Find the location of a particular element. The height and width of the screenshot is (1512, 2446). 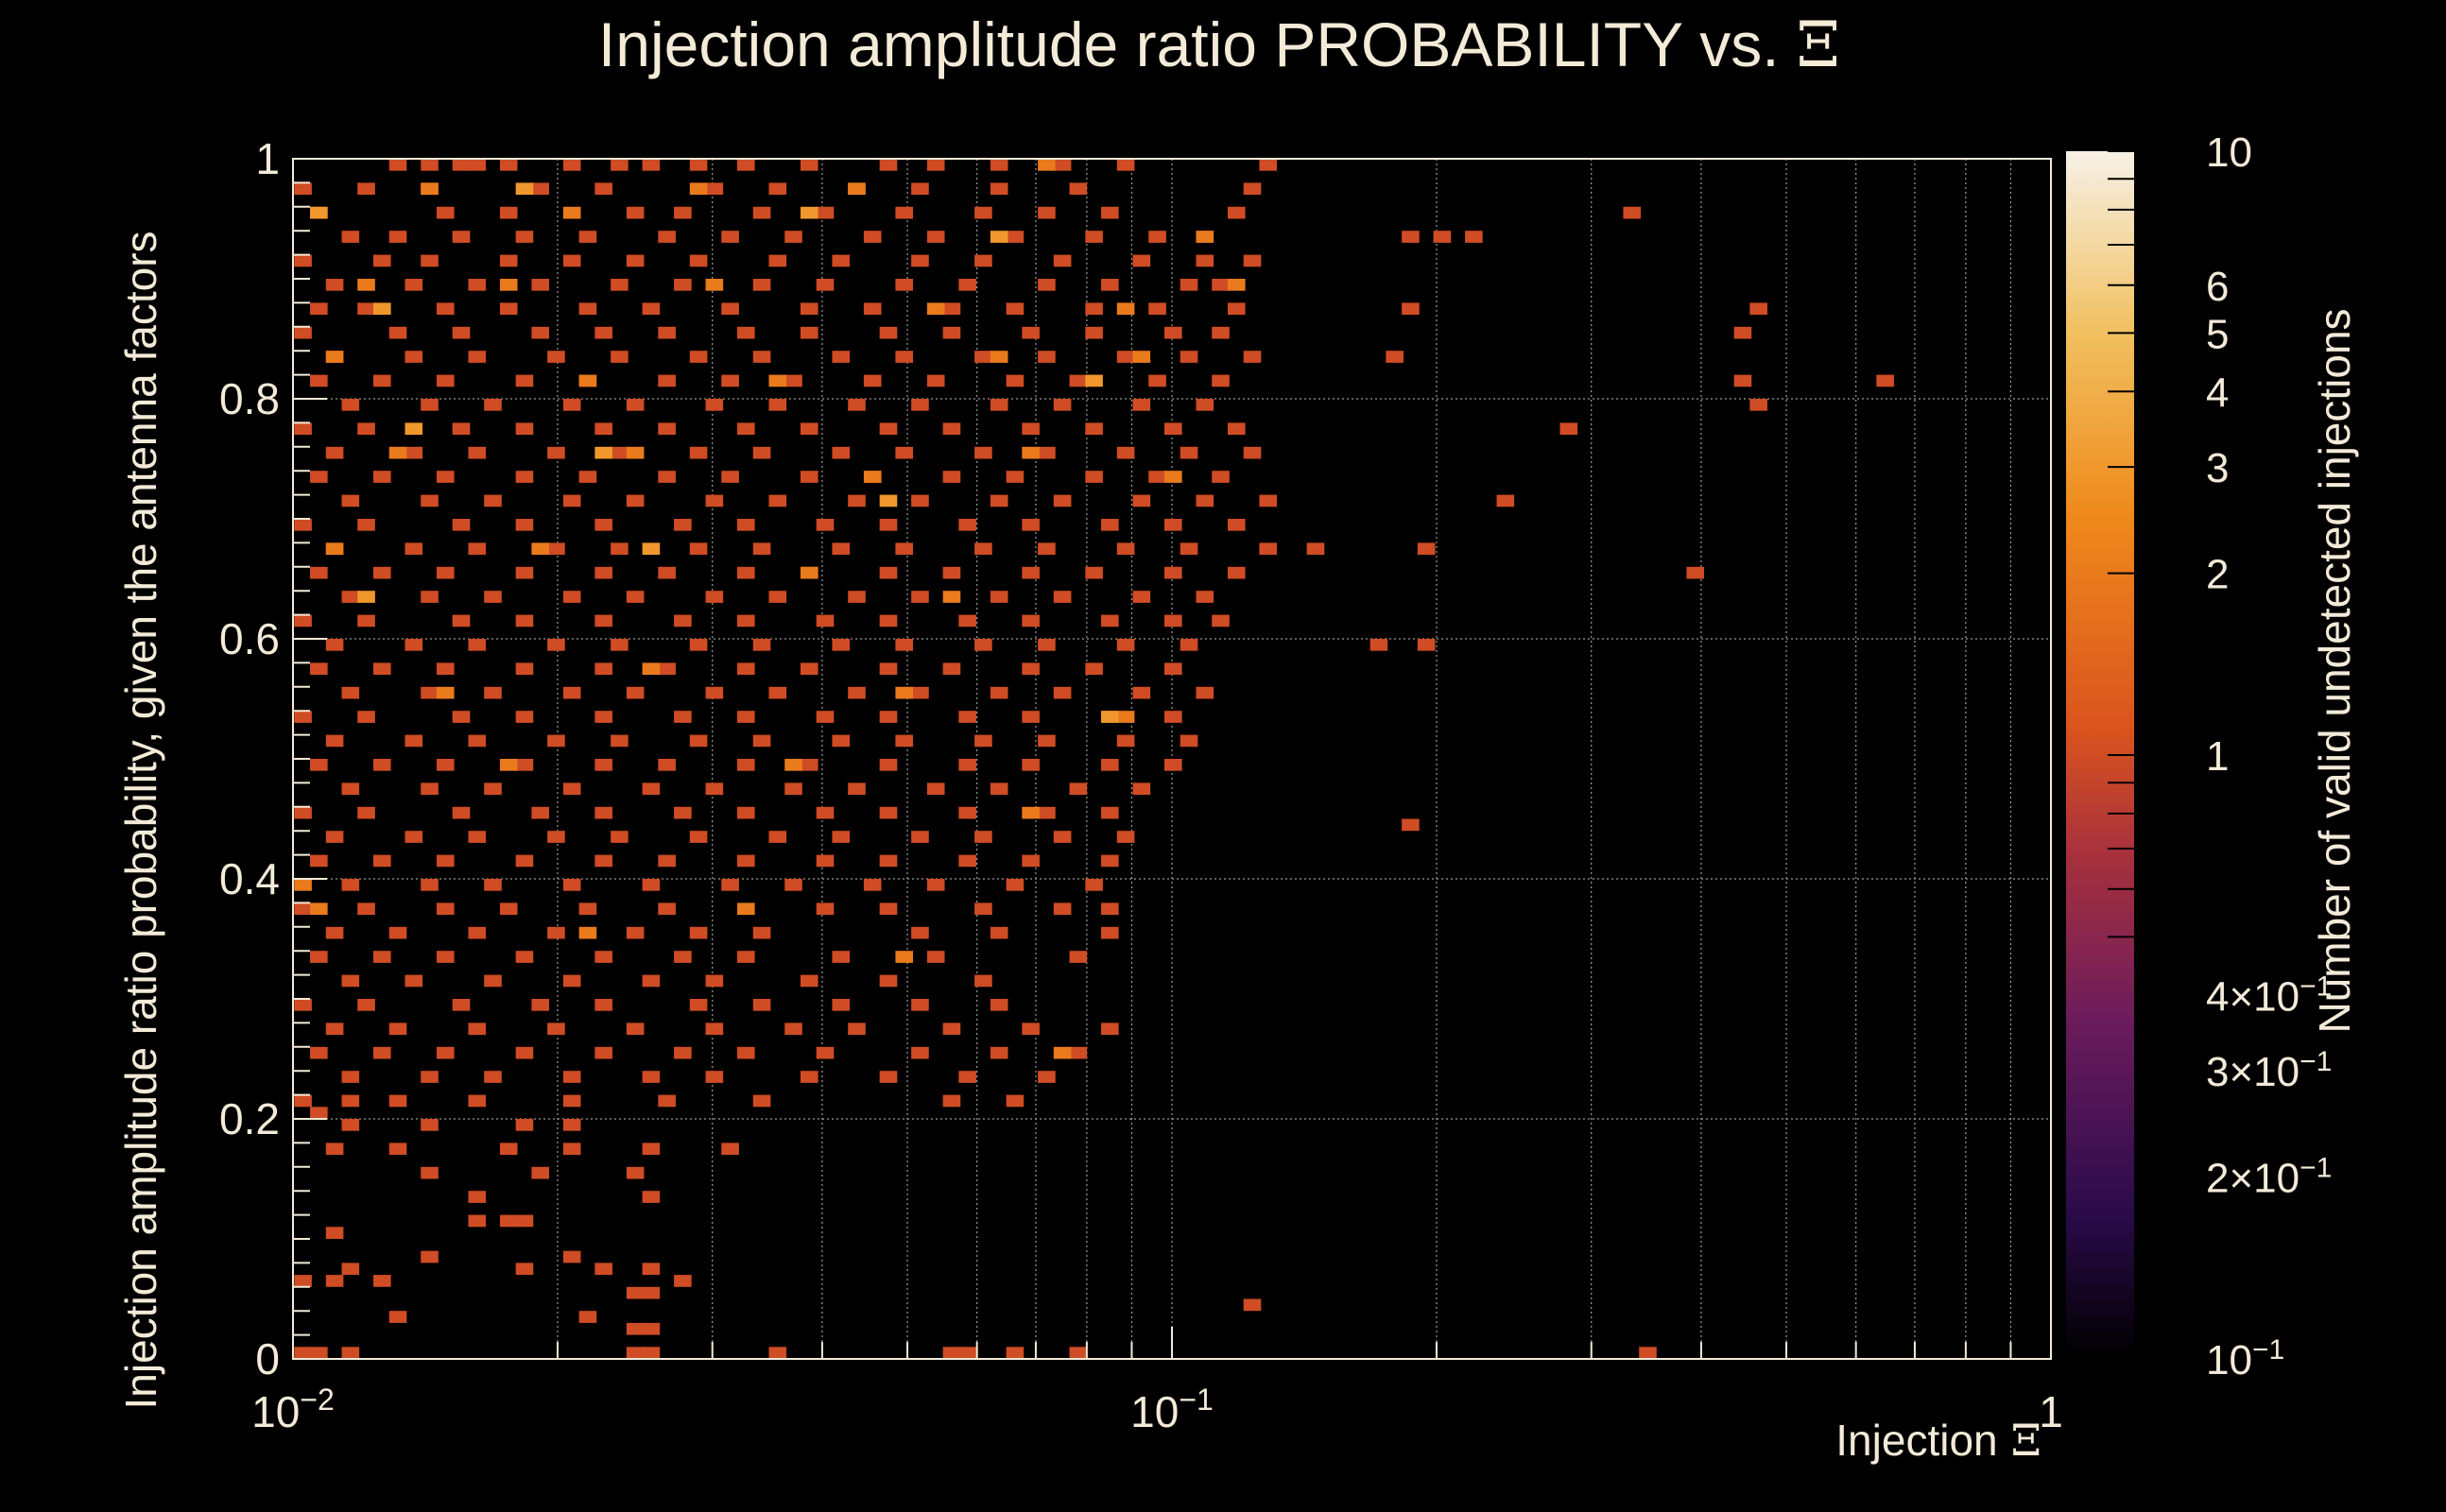

colorbar-tick-mantissa: 3×10 is located at coordinates (2253, 1072).